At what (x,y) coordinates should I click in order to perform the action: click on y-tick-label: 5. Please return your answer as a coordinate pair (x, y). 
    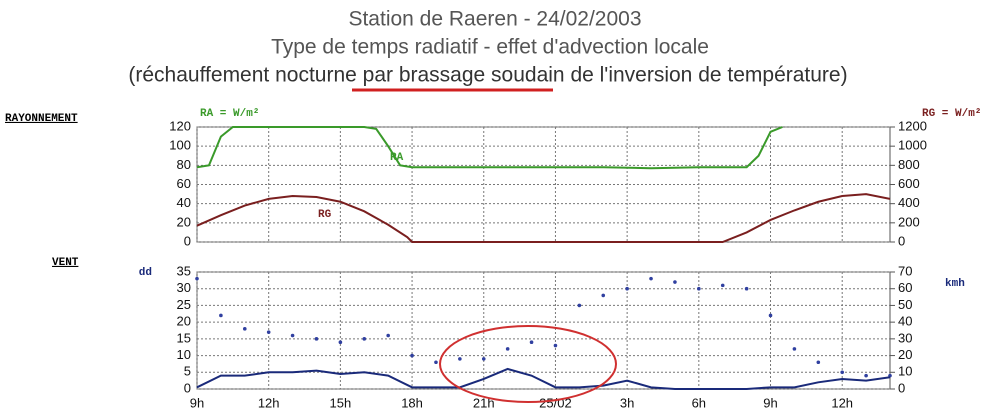
    Looking at the image, I should click on (187, 371).